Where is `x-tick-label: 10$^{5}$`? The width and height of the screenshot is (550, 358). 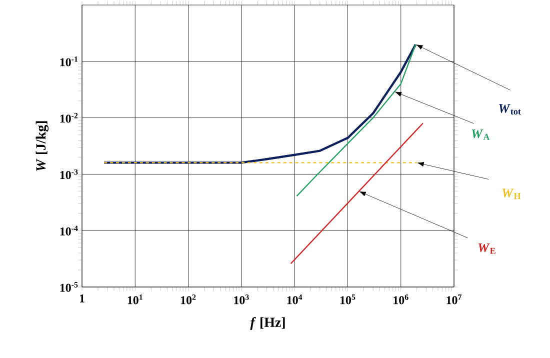 x-tick-label: 10$^{5}$ is located at coordinates (348, 299).